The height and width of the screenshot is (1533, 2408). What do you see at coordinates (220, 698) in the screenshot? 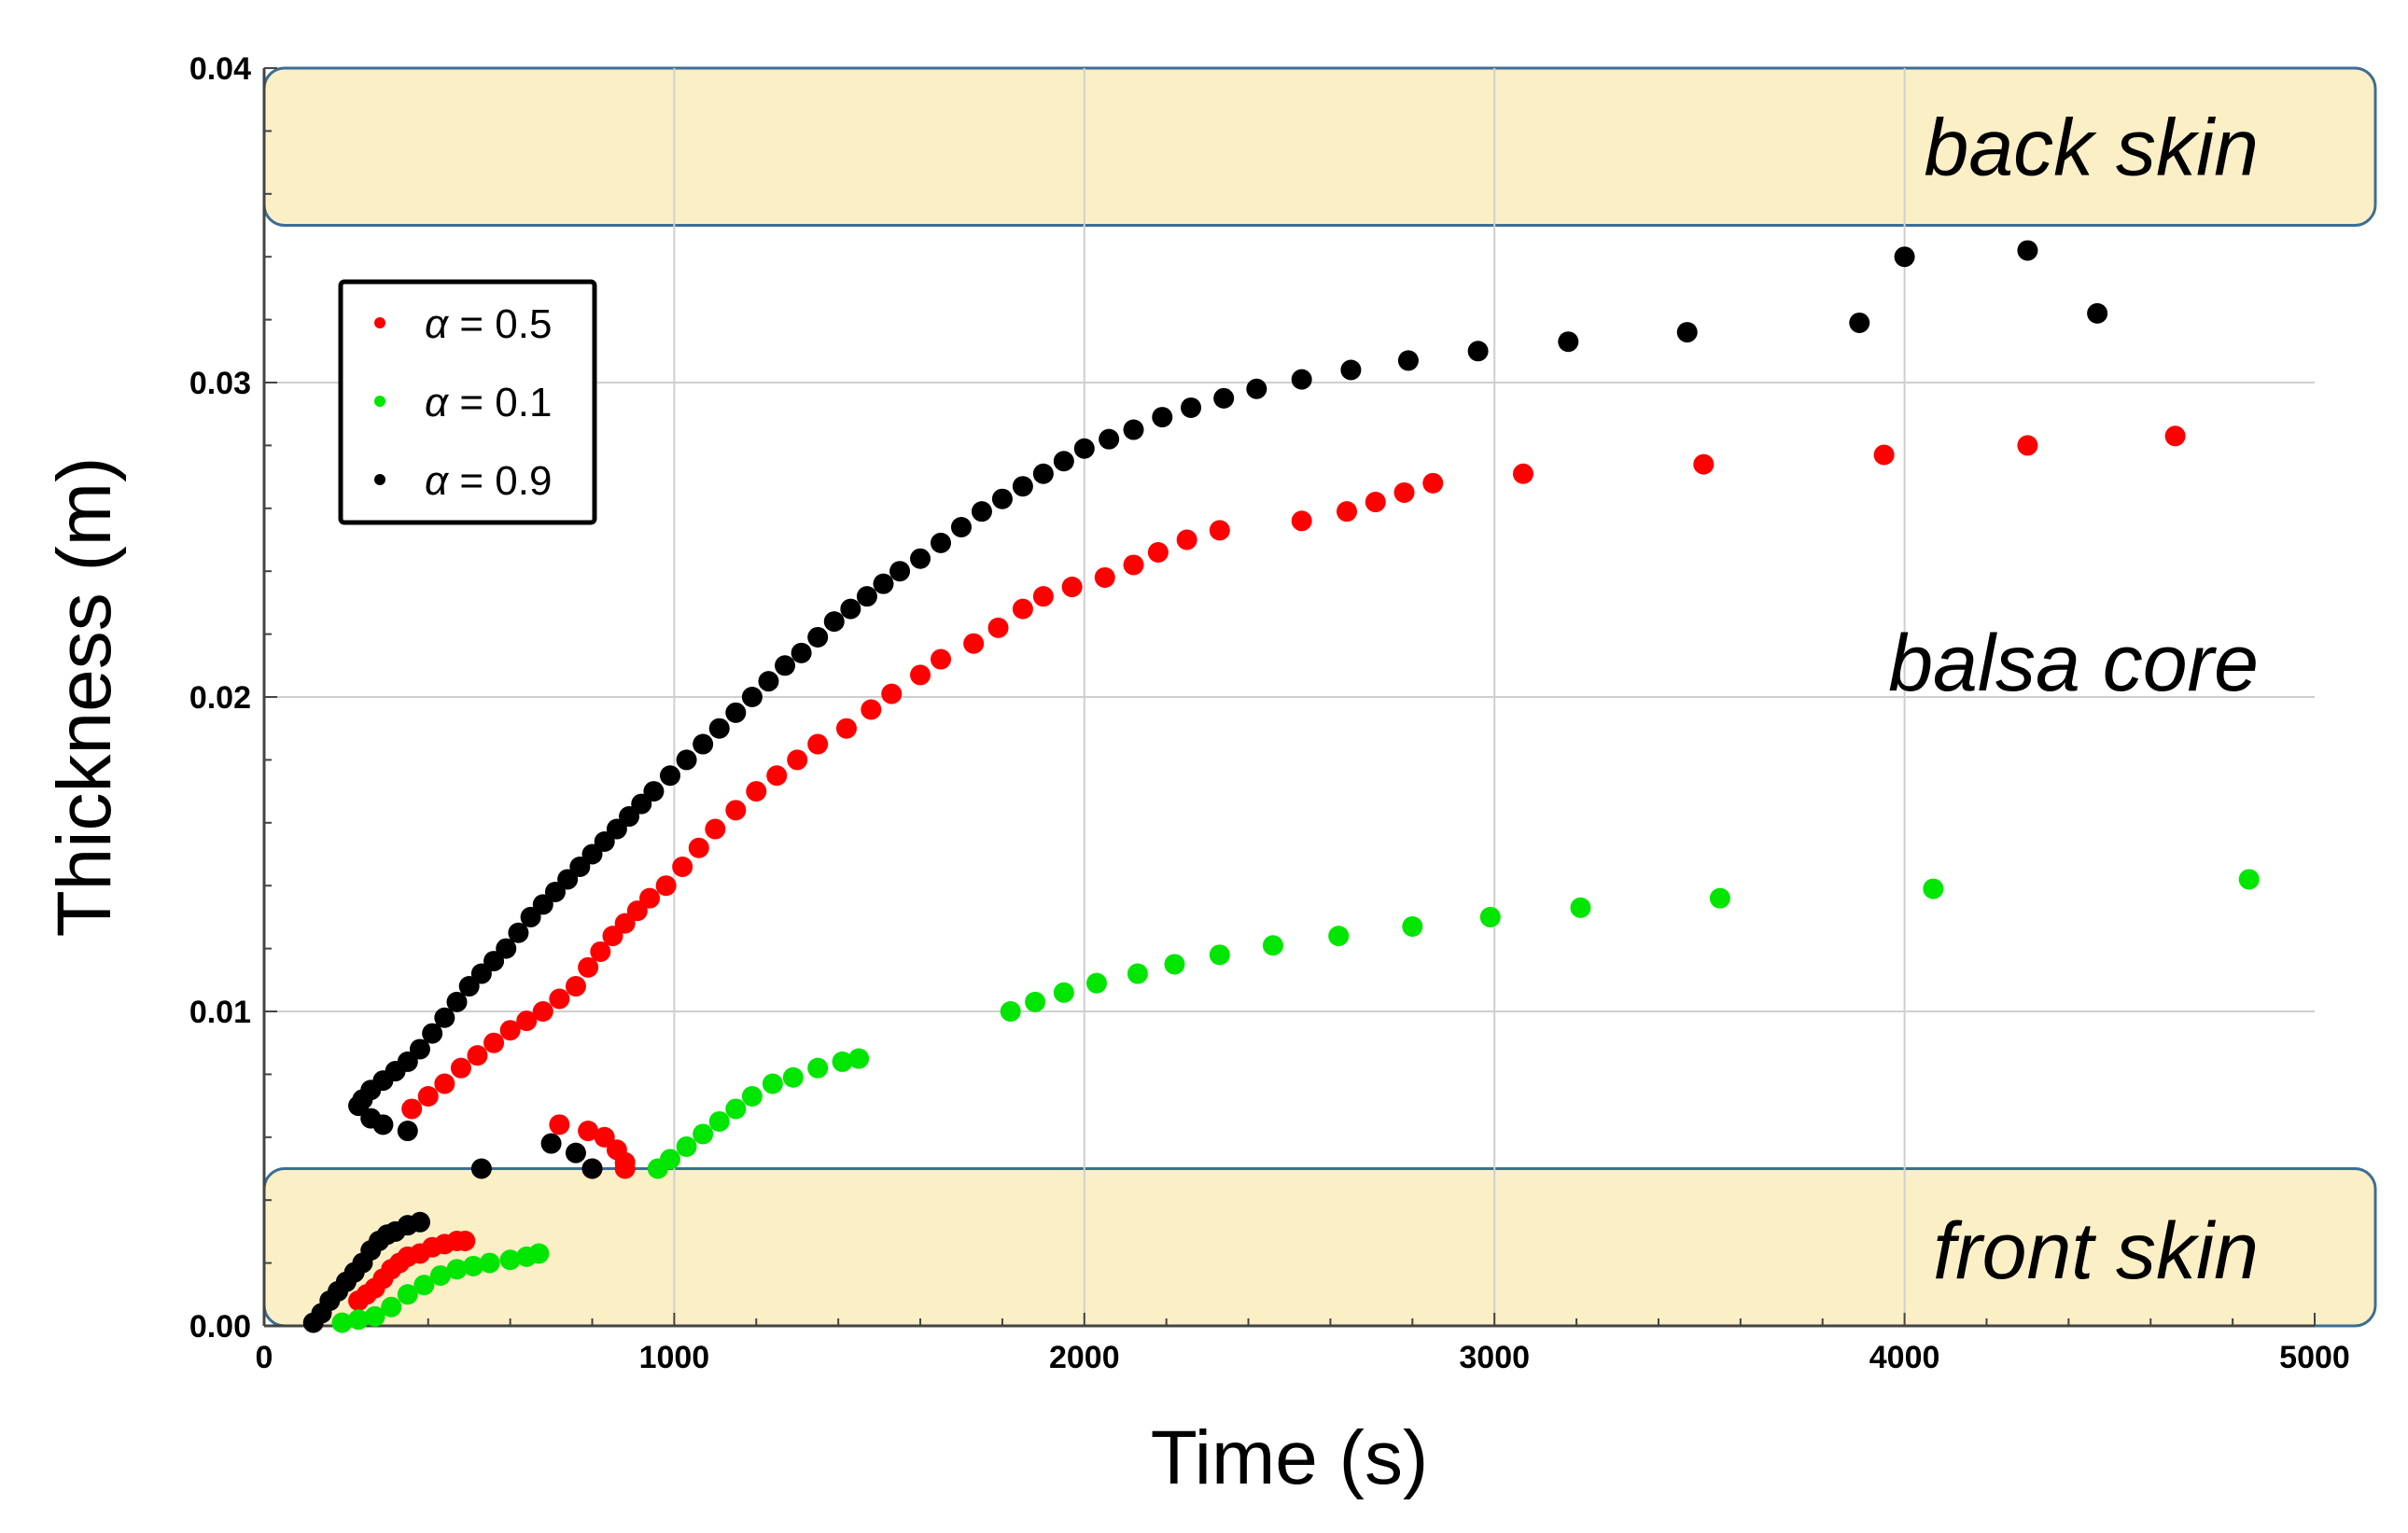
I see `y-tick-label-2: 0.02` at bounding box center [220, 698].